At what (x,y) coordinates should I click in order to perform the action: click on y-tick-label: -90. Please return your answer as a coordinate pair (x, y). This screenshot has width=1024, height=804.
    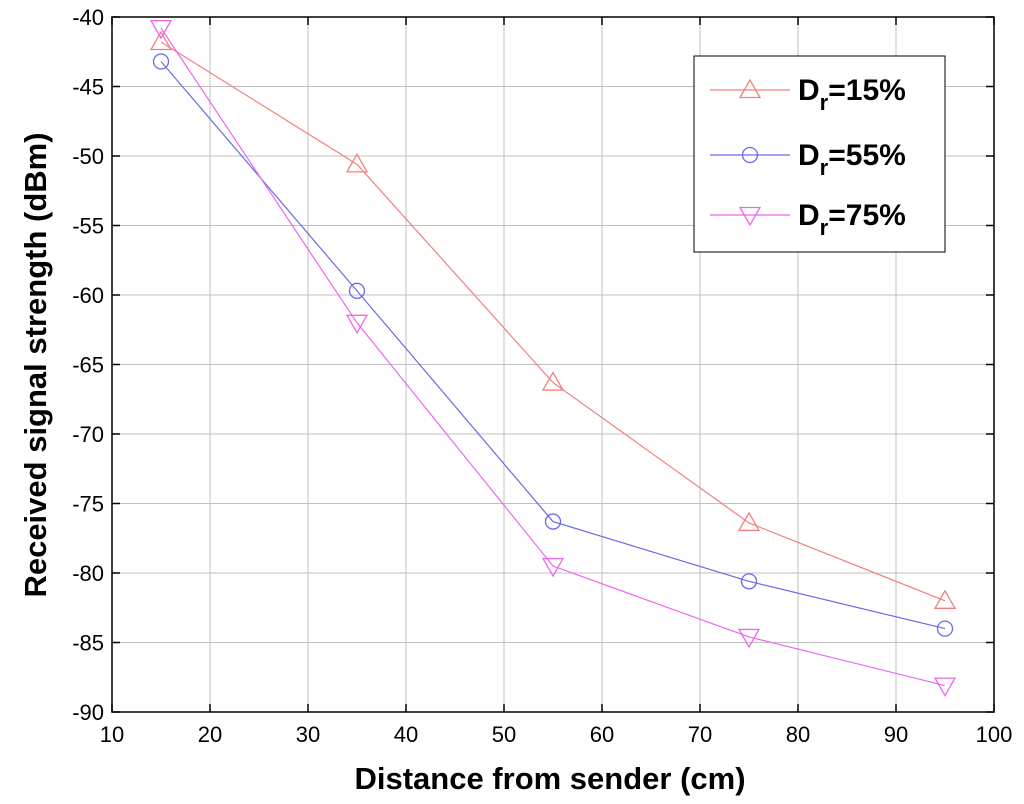
    Looking at the image, I should click on (88, 712).